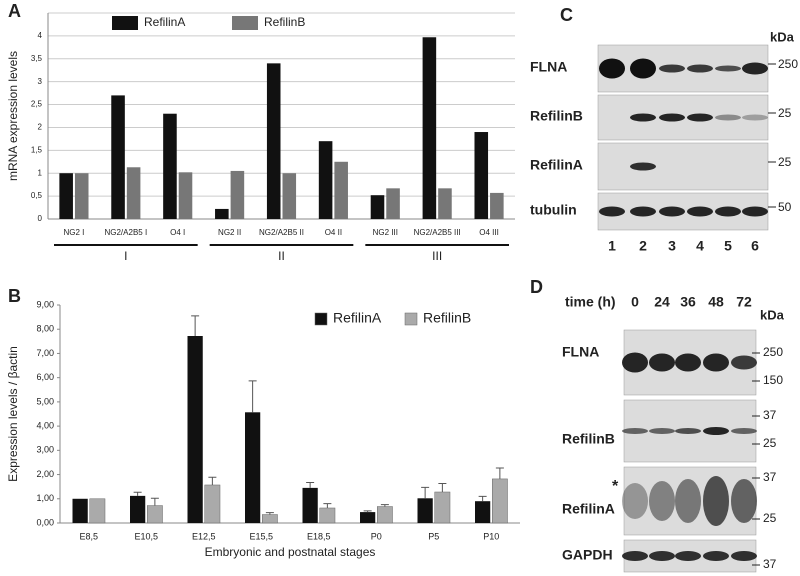 The width and height of the screenshot is (800, 576). I want to click on x-tick-label: NG2 II, so click(229, 232).